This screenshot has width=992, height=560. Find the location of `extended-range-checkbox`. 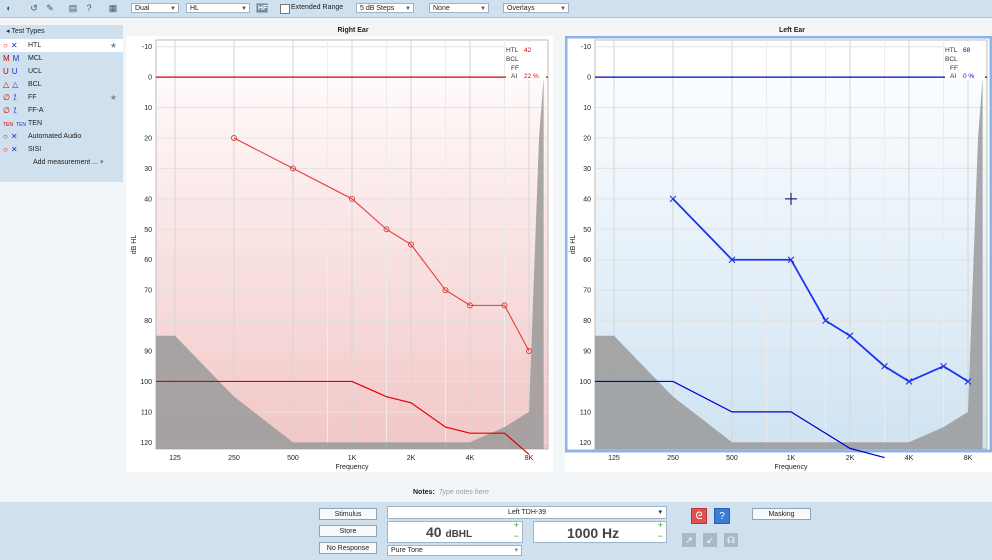

extended-range-checkbox is located at coordinates (285, 9).